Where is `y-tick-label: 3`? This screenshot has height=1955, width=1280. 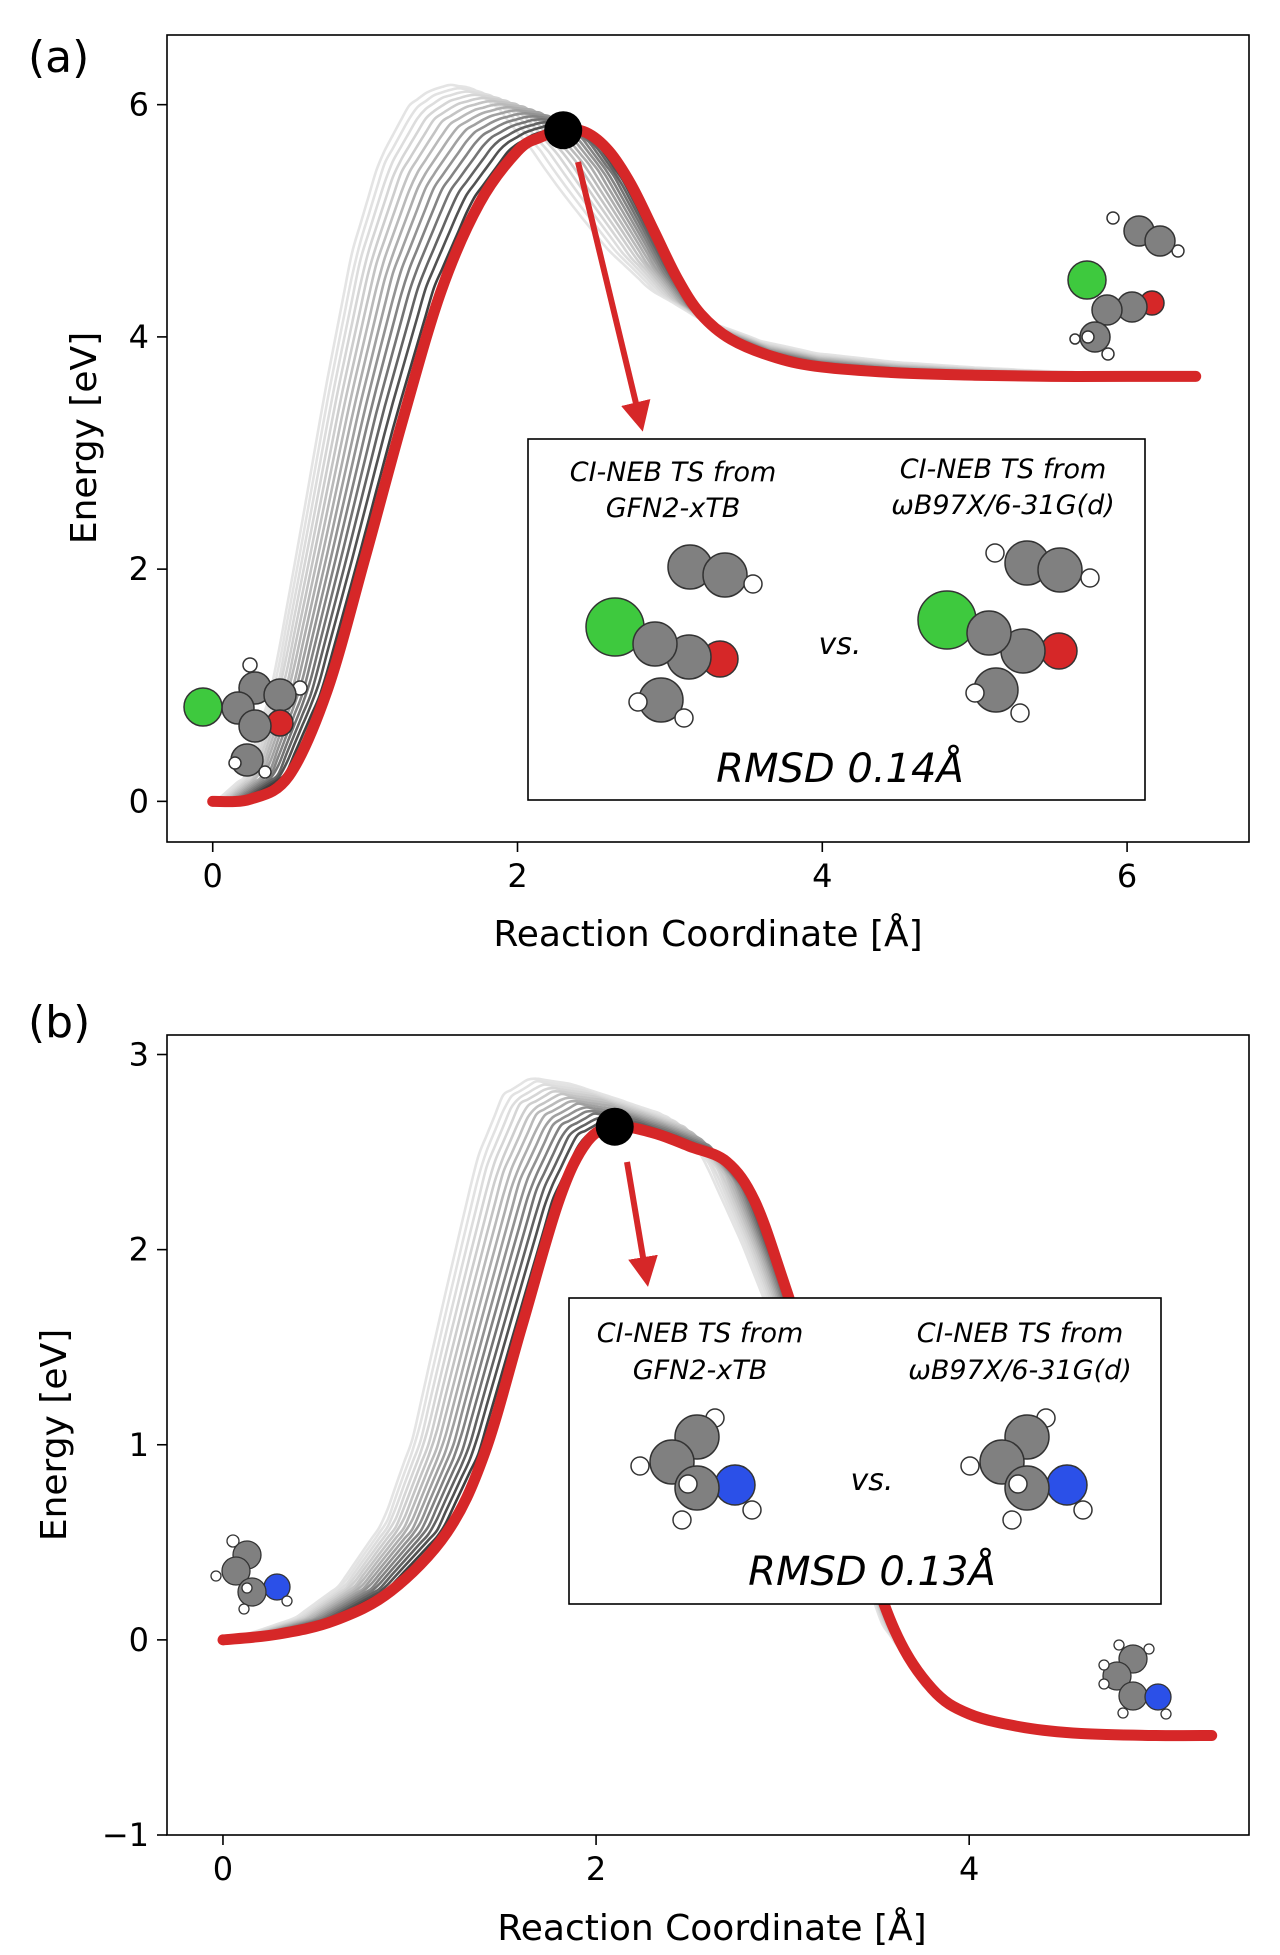 y-tick-label: 3 is located at coordinates (139, 1055).